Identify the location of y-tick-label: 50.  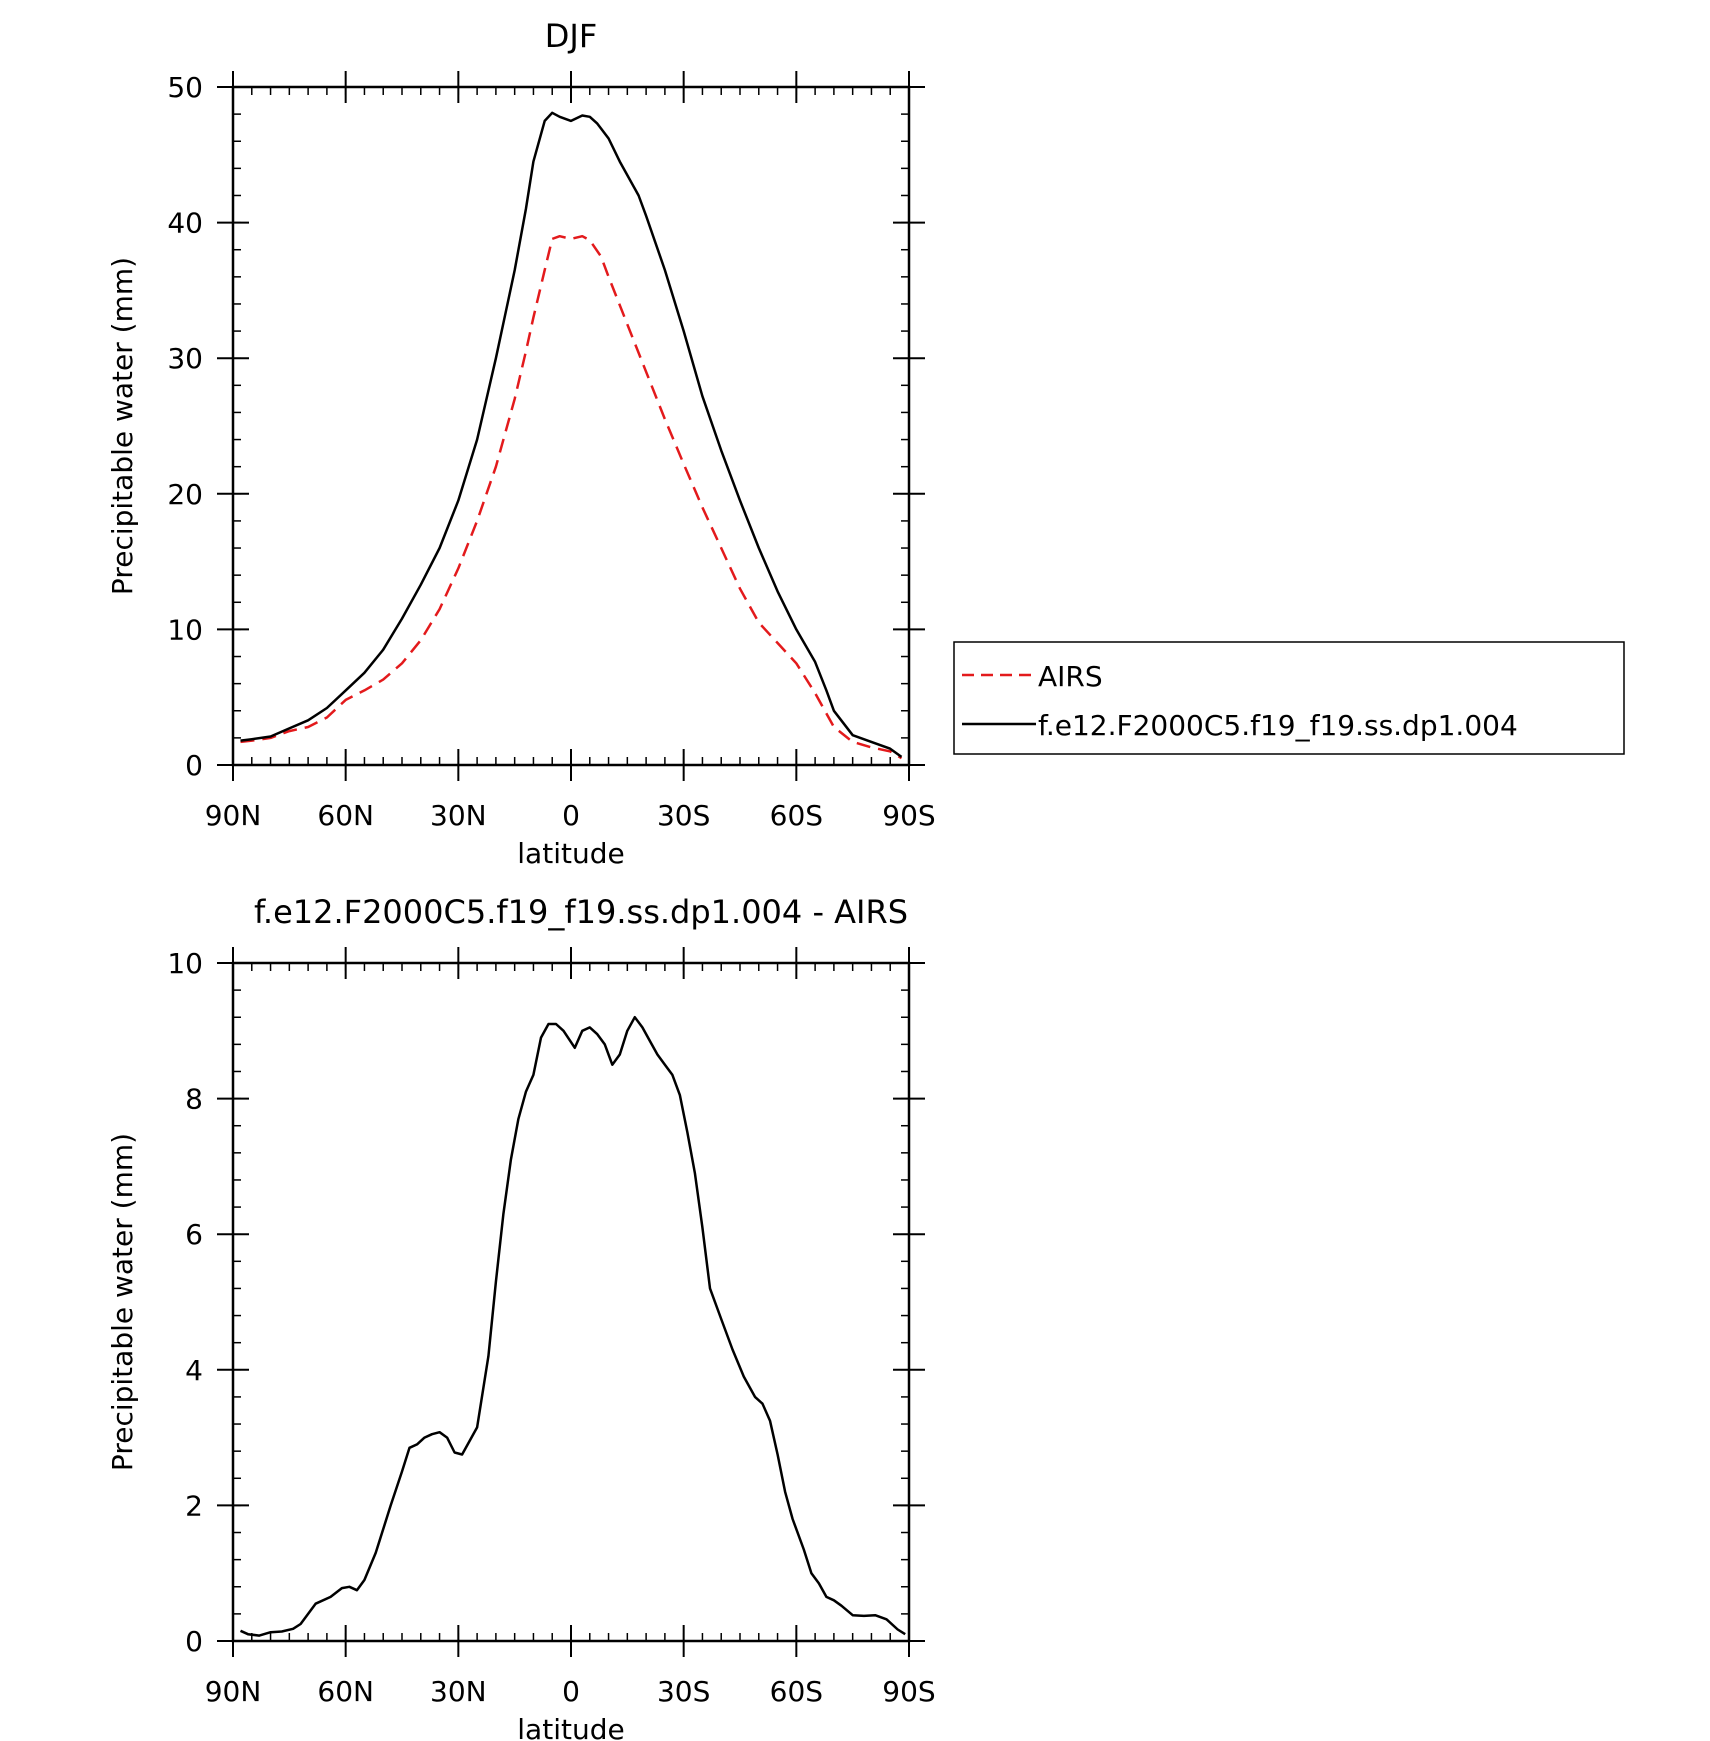
(185, 87).